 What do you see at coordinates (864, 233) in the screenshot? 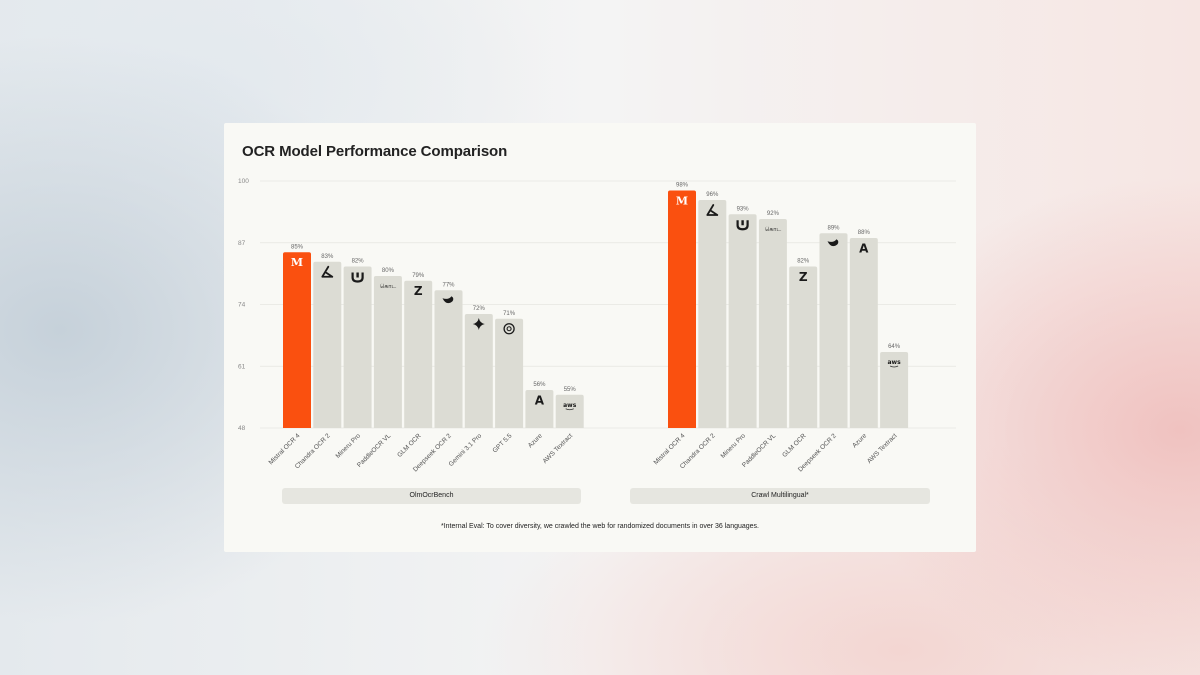
I see `data-label: 88%` at bounding box center [864, 233].